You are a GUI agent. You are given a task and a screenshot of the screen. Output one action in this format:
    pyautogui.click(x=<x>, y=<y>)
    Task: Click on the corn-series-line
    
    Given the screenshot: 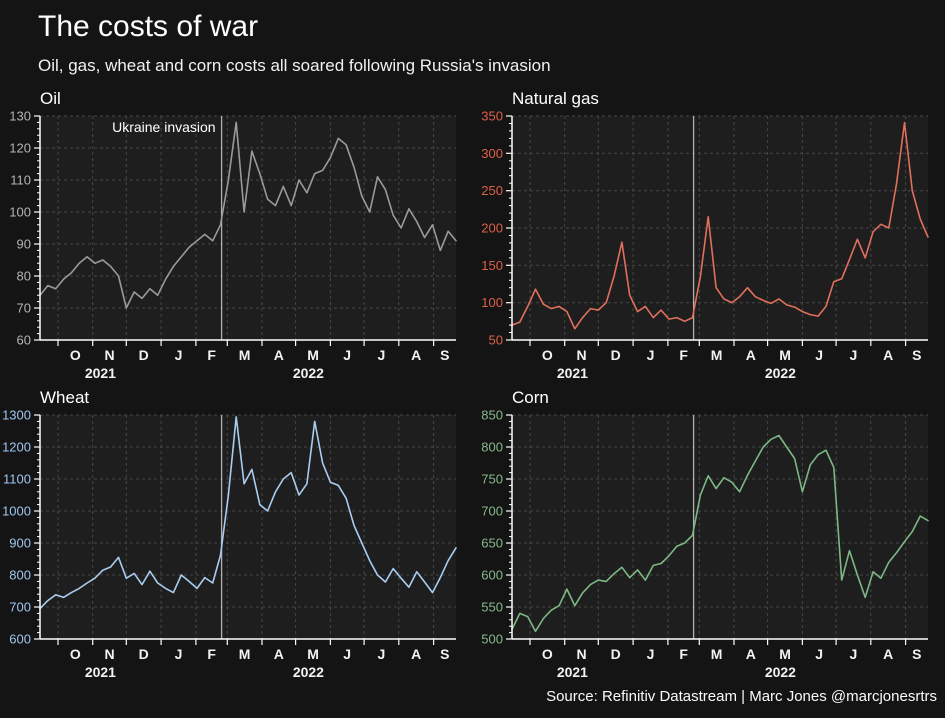 What is the action you would take?
    pyautogui.click(x=720, y=533)
    